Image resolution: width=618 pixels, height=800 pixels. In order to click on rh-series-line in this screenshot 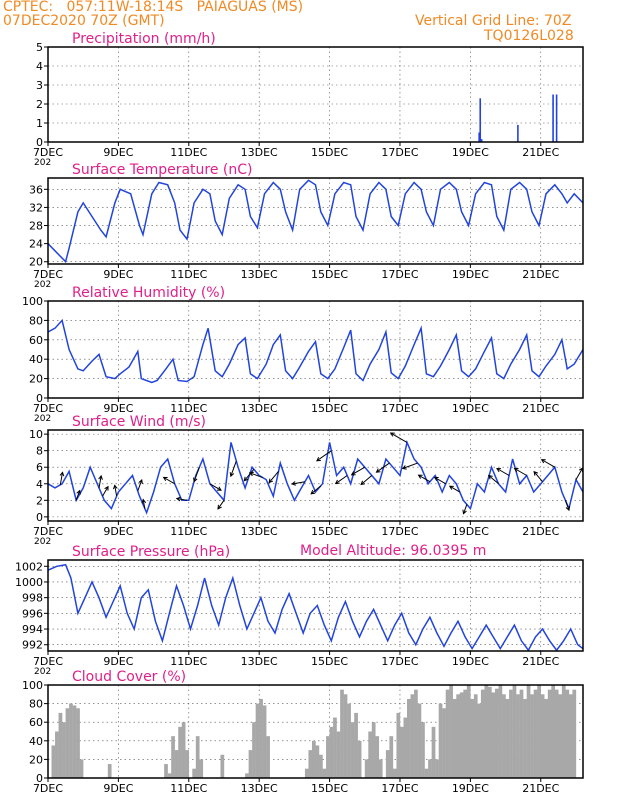, I will do `click(315, 351)`.